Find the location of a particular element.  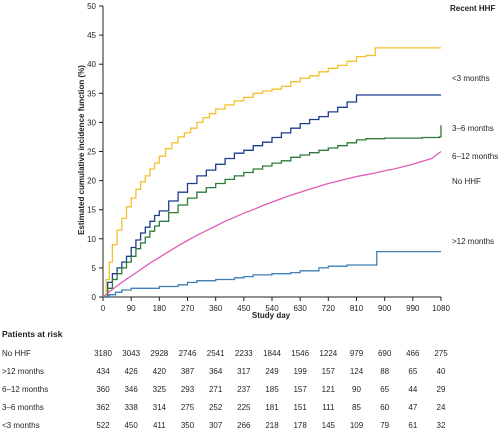

risk-cell: 314 is located at coordinates (159, 407).